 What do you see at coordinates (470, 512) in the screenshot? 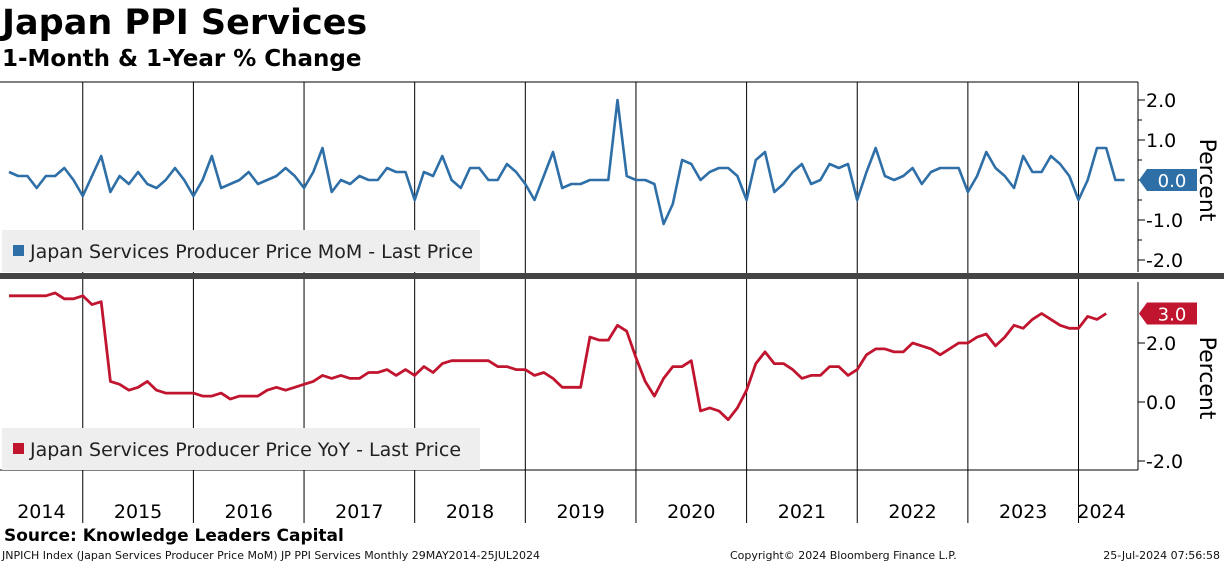
I see `x-year-label-2018: 2018` at bounding box center [470, 512].